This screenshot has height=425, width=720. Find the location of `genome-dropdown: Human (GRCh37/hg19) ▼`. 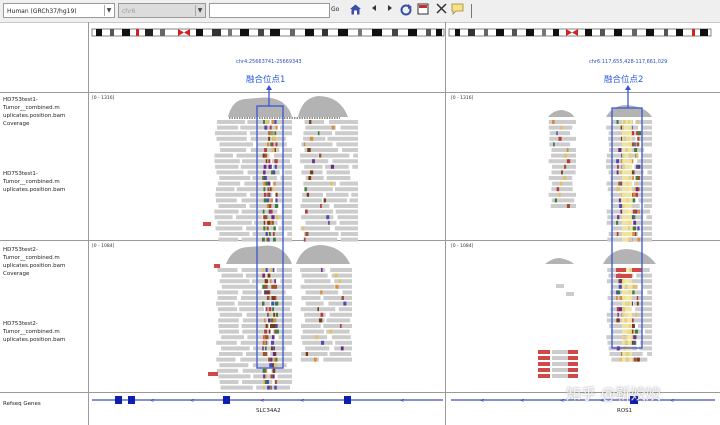

genome-dropdown: Human (GRCh37/hg19) ▼ is located at coordinates (59, 10).